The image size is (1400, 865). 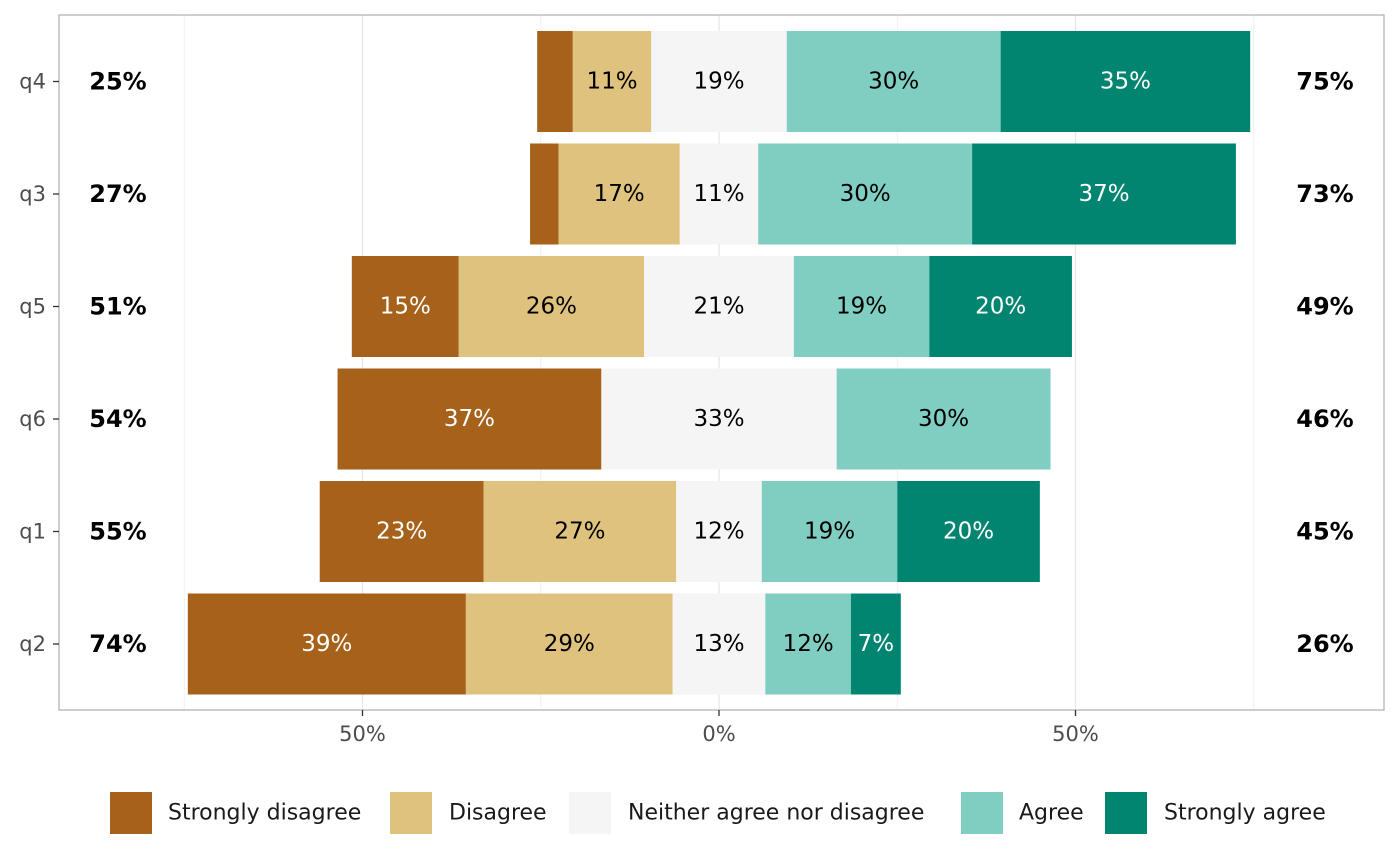 I want to click on bar-value-label: 35%, so click(x=1125, y=82).